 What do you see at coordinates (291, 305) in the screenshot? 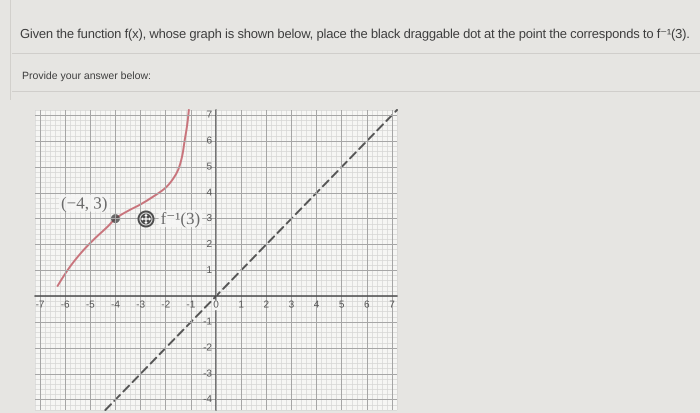
I see `x-tick-label: 3` at bounding box center [291, 305].